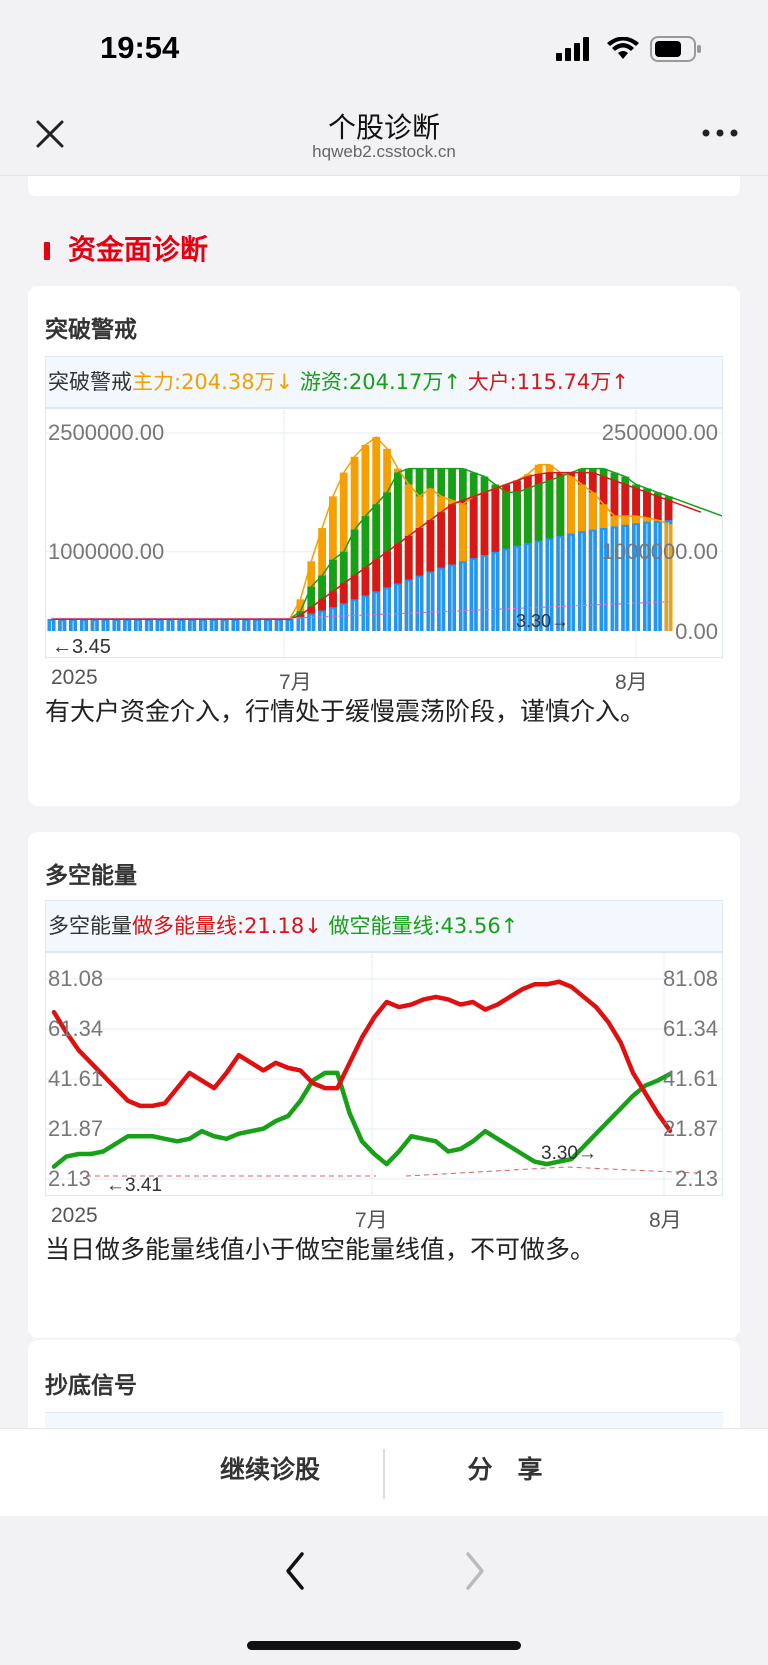 The width and height of the screenshot is (768, 1665). I want to click on status-icons, so click(629, 49).